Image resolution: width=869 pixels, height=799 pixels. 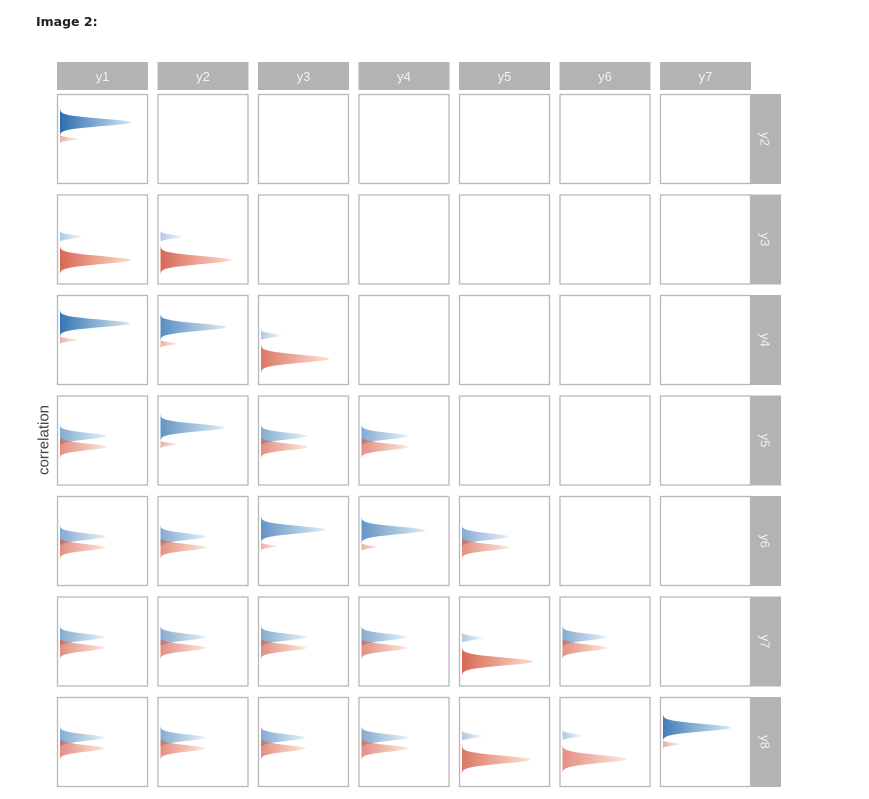 I want to click on row-strip-y8, so click(x=765, y=742).